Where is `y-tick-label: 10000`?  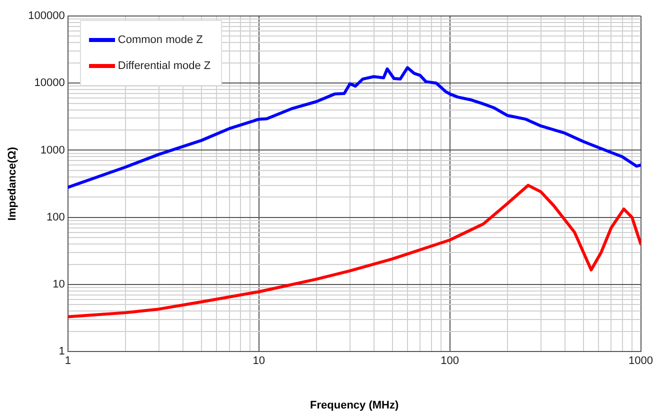 y-tick-label: 10000 is located at coordinates (49, 83).